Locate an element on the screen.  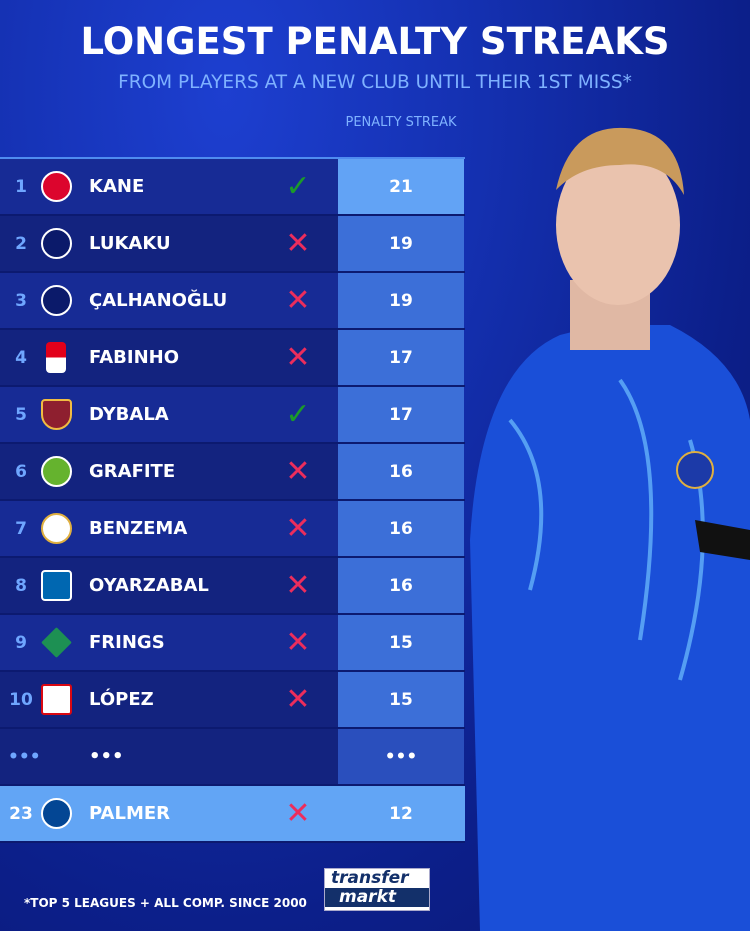
lyon-logo-icon is located at coordinates (56, 699).